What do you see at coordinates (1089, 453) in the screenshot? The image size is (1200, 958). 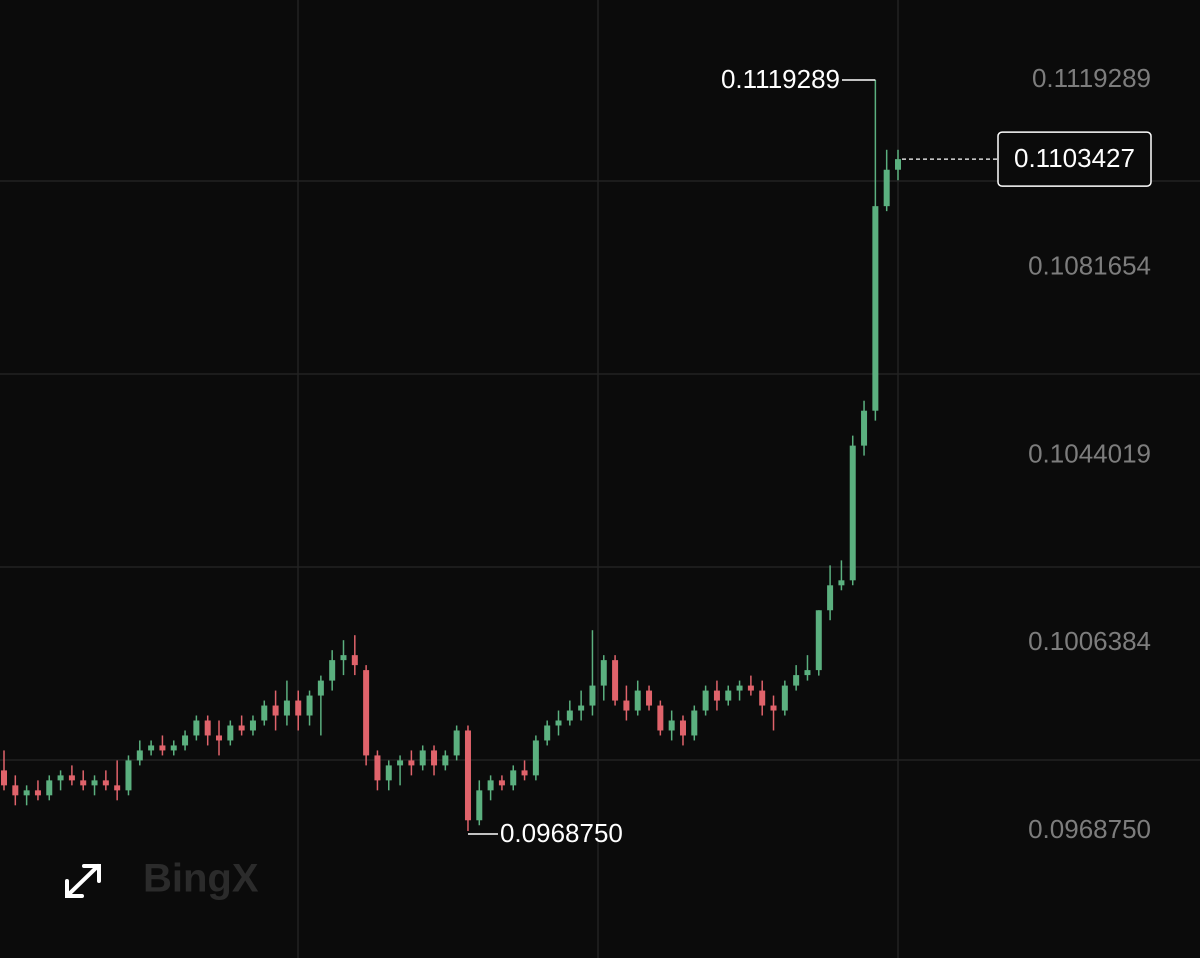 I see `y-tick-label: 0.1044019` at bounding box center [1089, 453].